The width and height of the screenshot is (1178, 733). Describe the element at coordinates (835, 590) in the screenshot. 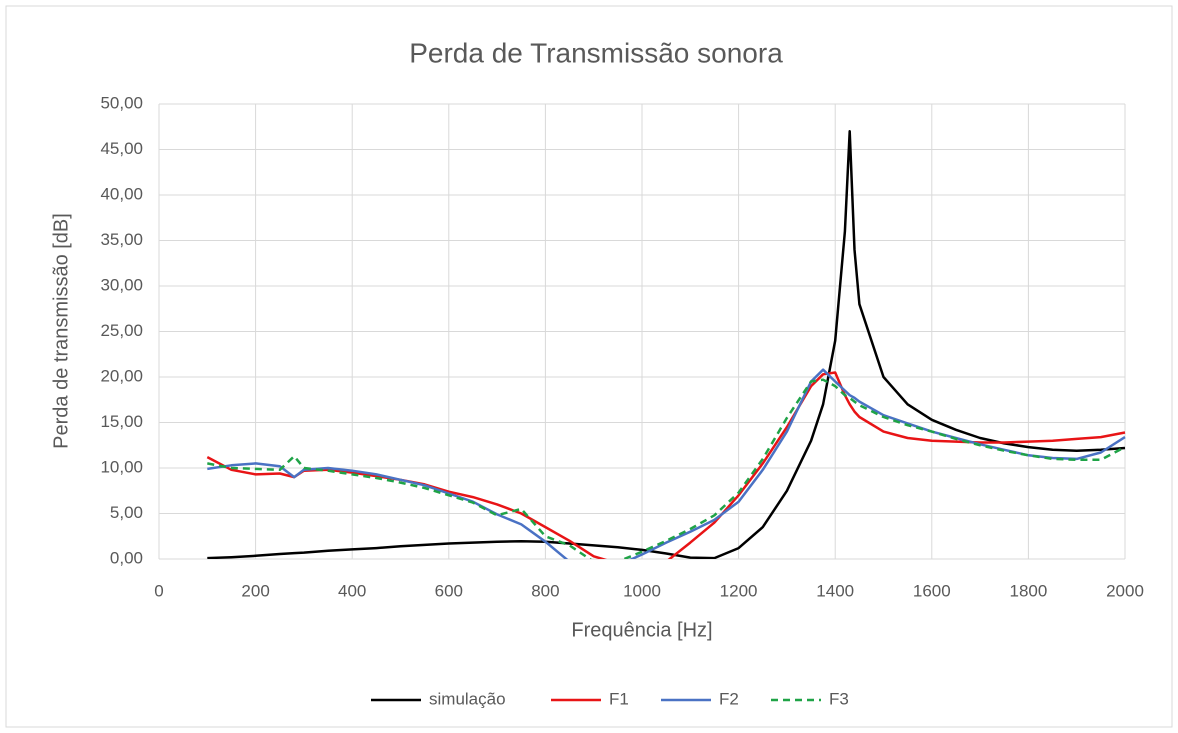

I see `x-tick-label: 1400` at that location.